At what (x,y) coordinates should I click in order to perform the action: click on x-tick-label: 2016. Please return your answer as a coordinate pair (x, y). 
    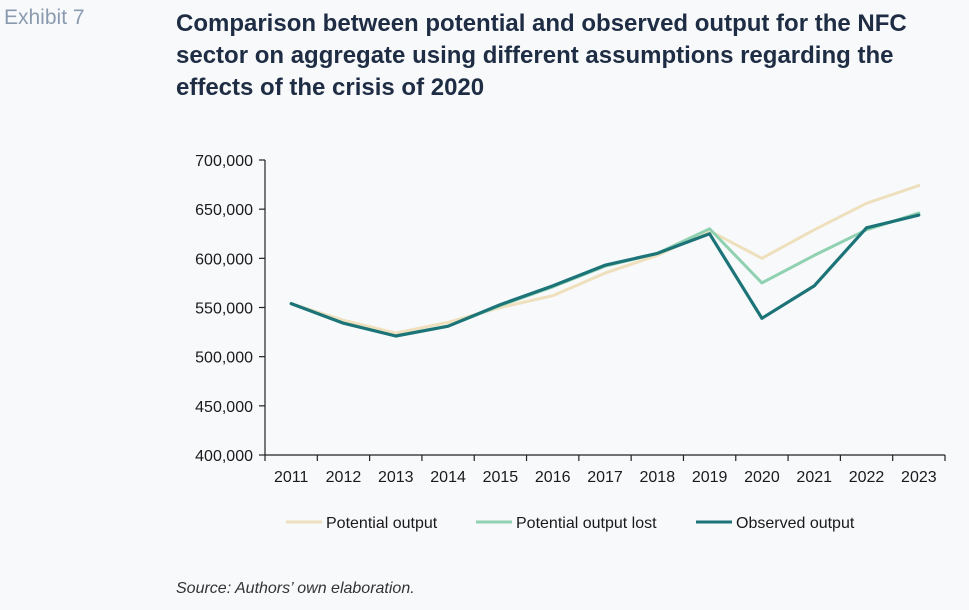
    Looking at the image, I should click on (553, 477).